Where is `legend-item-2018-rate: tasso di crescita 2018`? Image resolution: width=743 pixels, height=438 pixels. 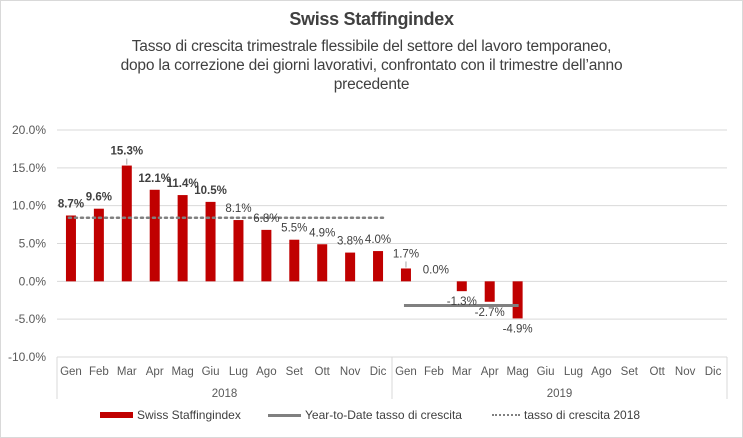
legend-item-2018-rate: tasso di crescita 2018 is located at coordinates (566, 415).